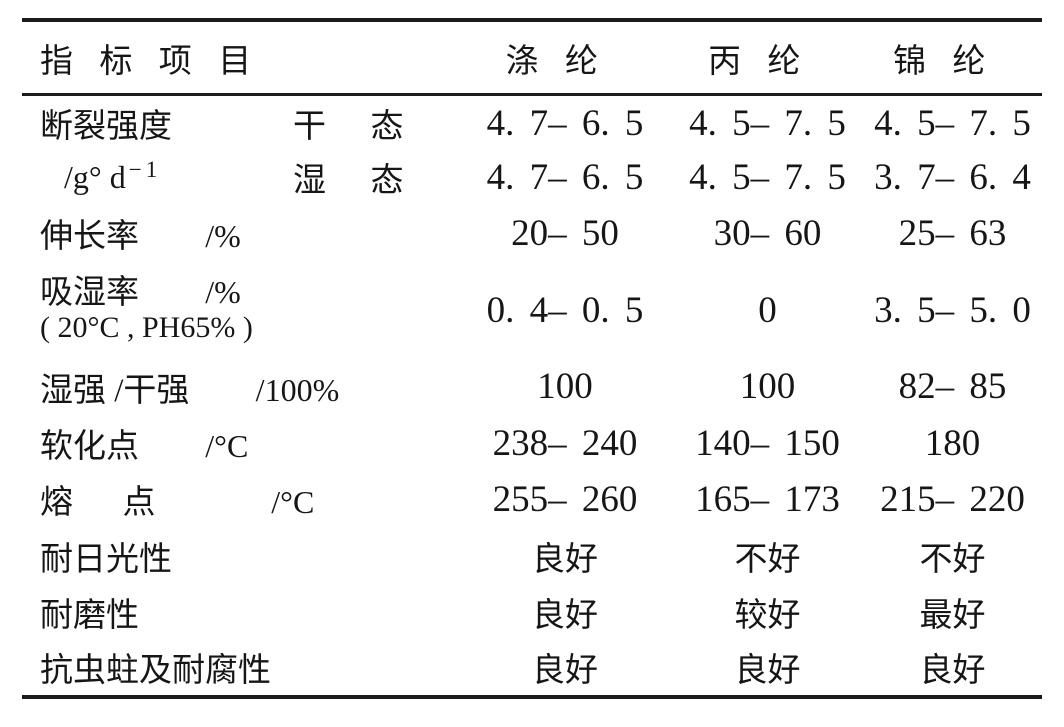 The width and height of the screenshot is (1064, 727). I want to click on row-label-break-strength-unit: /g° d −1 湿态, so click(225, 177).